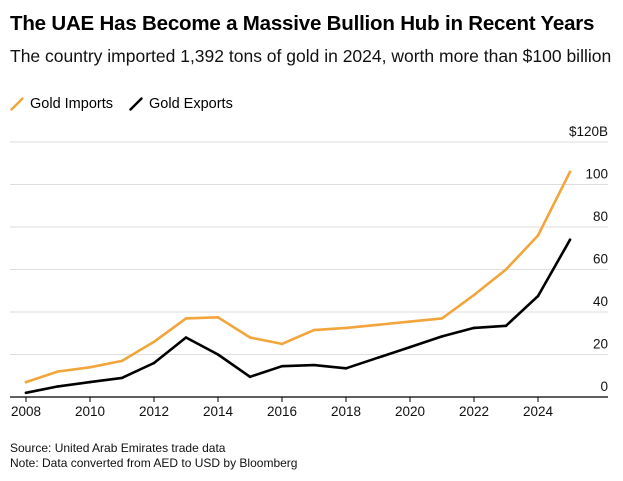 This screenshot has width=623, height=481. What do you see at coordinates (538, 235) in the screenshot?
I see `data-point-imports-2024` at bounding box center [538, 235].